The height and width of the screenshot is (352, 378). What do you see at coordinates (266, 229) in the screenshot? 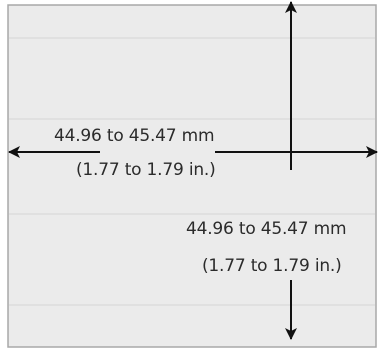
I see `vertical-dimension-mm-label: 44.96 to 45.47 mm` at bounding box center [266, 229].